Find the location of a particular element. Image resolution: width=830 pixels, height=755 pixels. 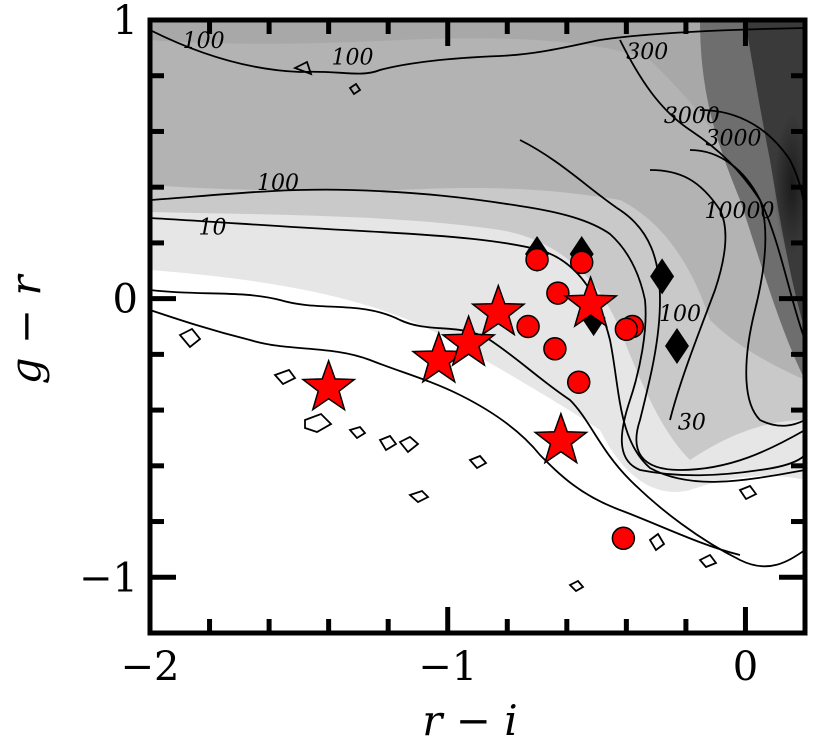

x-axis-label: r − i is located at coordinates (469, 720).